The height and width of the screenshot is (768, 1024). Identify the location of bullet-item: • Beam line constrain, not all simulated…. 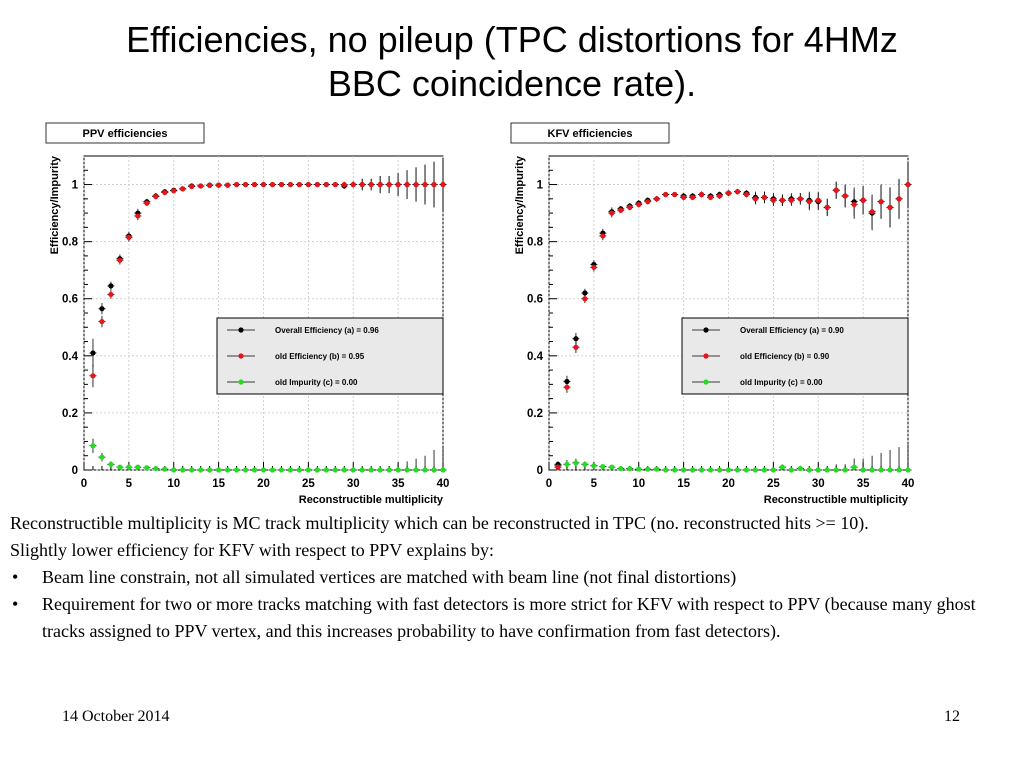
(510, 577).